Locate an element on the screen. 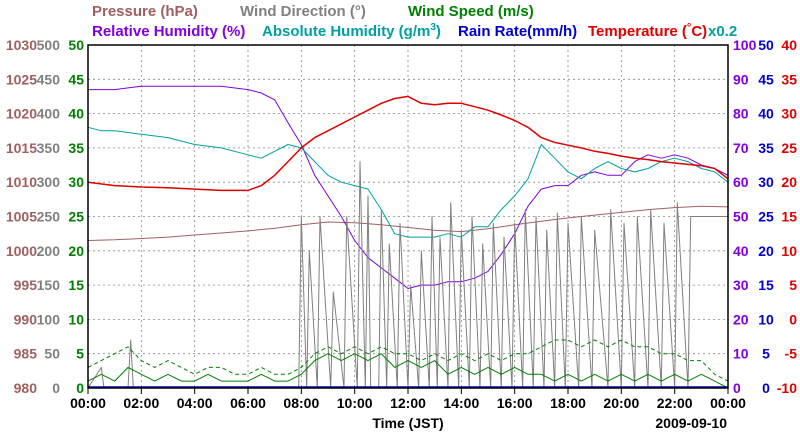 The width and height of the screenshot is (800, 434). tick-label-wind-speed: 0 is located at coordinates (80, 388).